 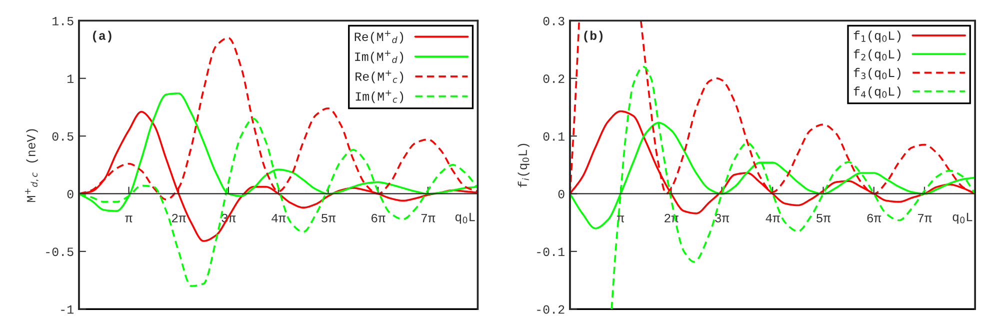 I want to click on legend-label: f$_{1}$(q$_{0}$L), so click(x=877, y=36).